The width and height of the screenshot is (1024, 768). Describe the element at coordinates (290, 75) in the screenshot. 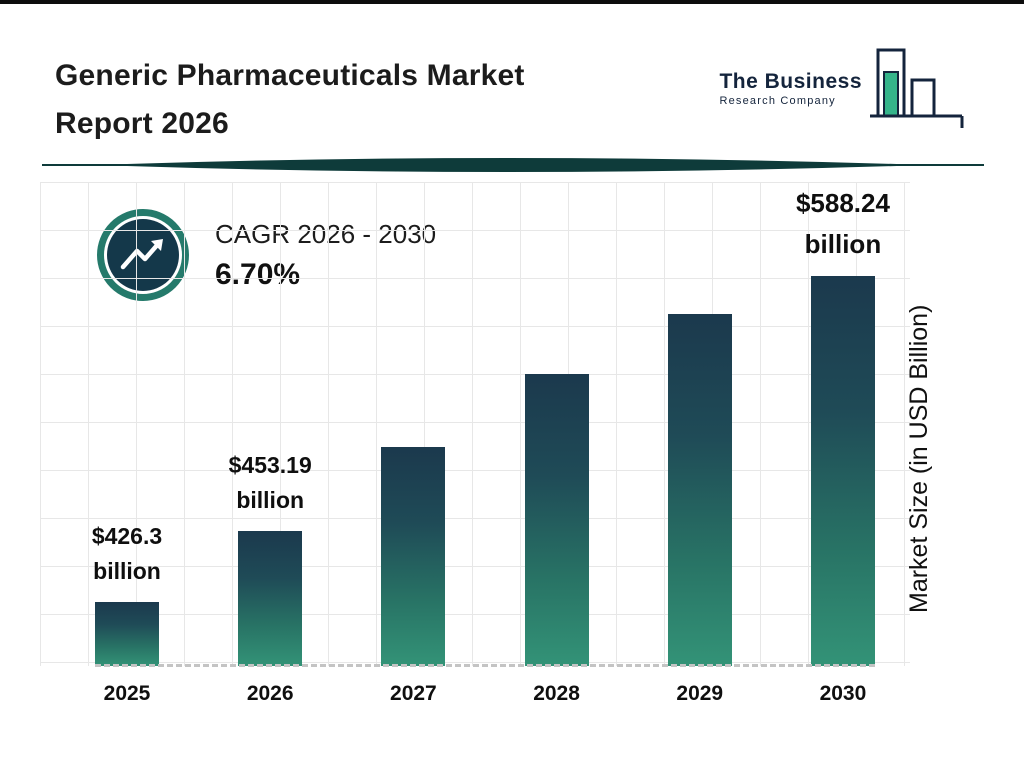

I see `page-title-line1: Generic Pharmaceuticals Market` at that location.